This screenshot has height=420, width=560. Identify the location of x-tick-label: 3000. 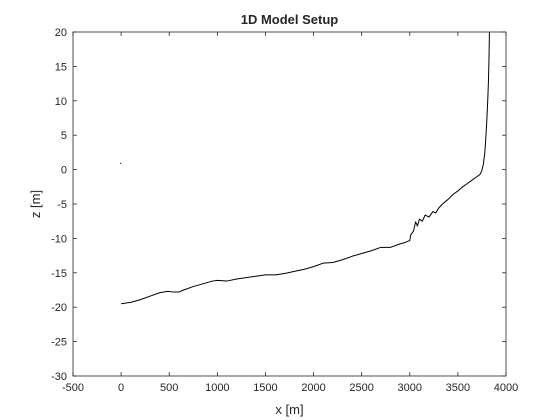
(410, 388).